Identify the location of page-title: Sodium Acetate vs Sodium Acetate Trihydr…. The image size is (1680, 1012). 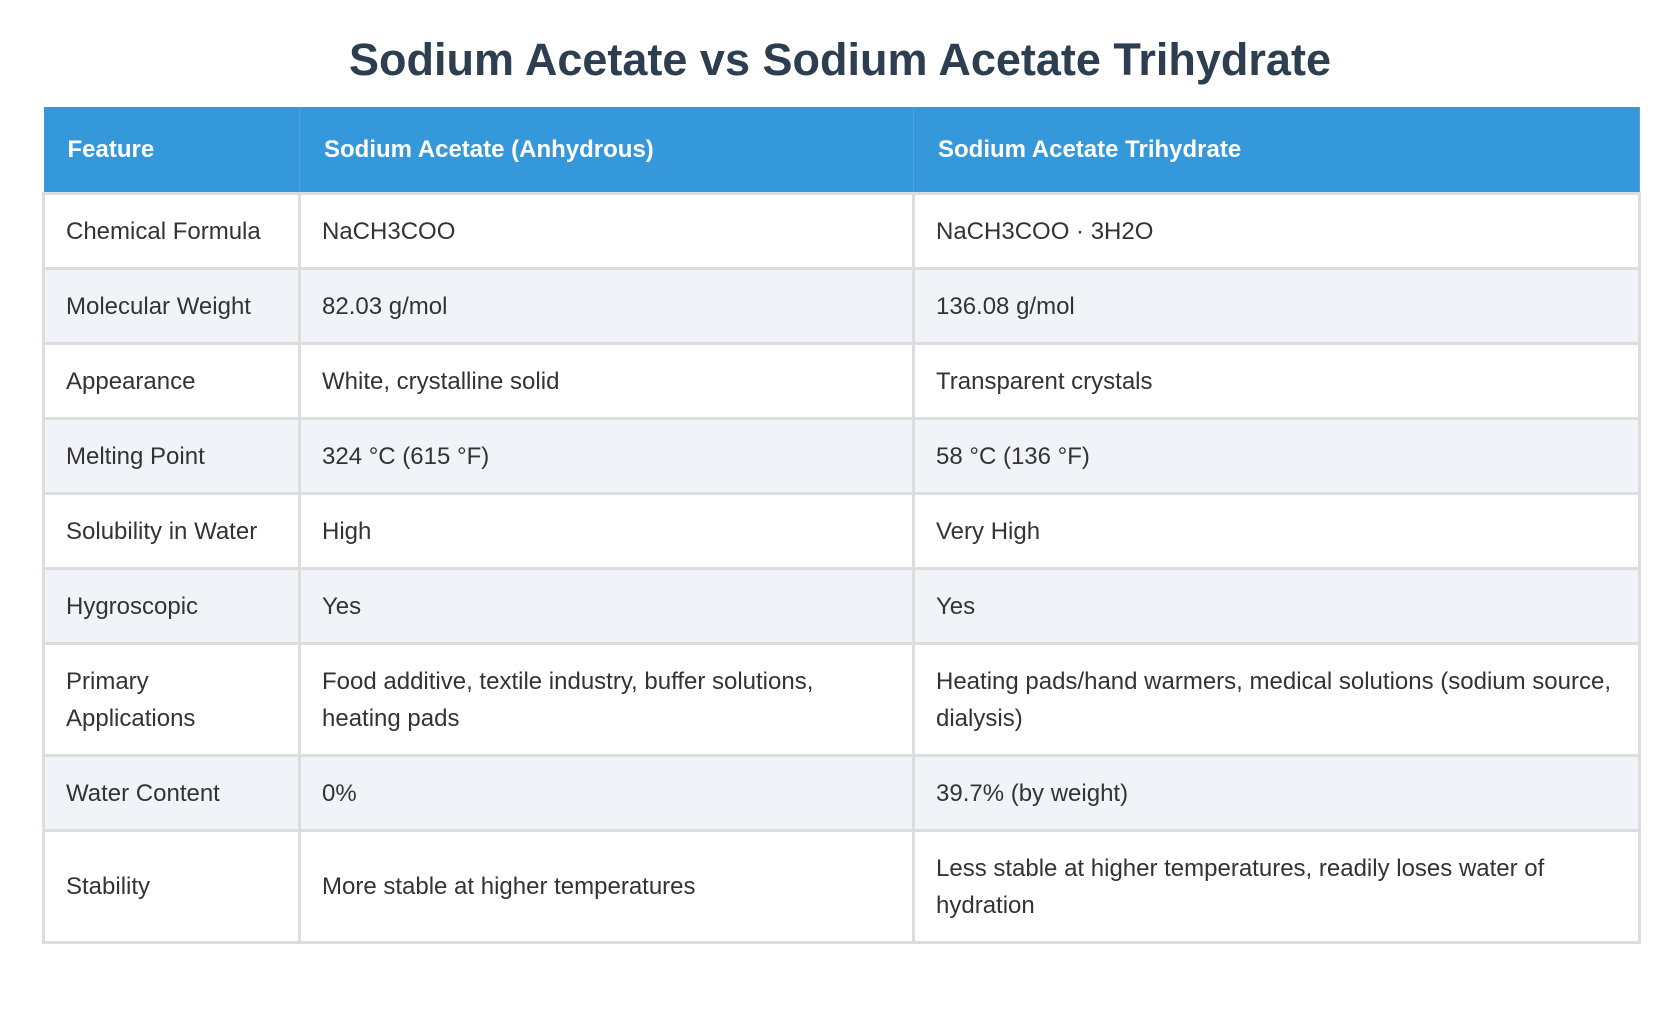
(840, 59).